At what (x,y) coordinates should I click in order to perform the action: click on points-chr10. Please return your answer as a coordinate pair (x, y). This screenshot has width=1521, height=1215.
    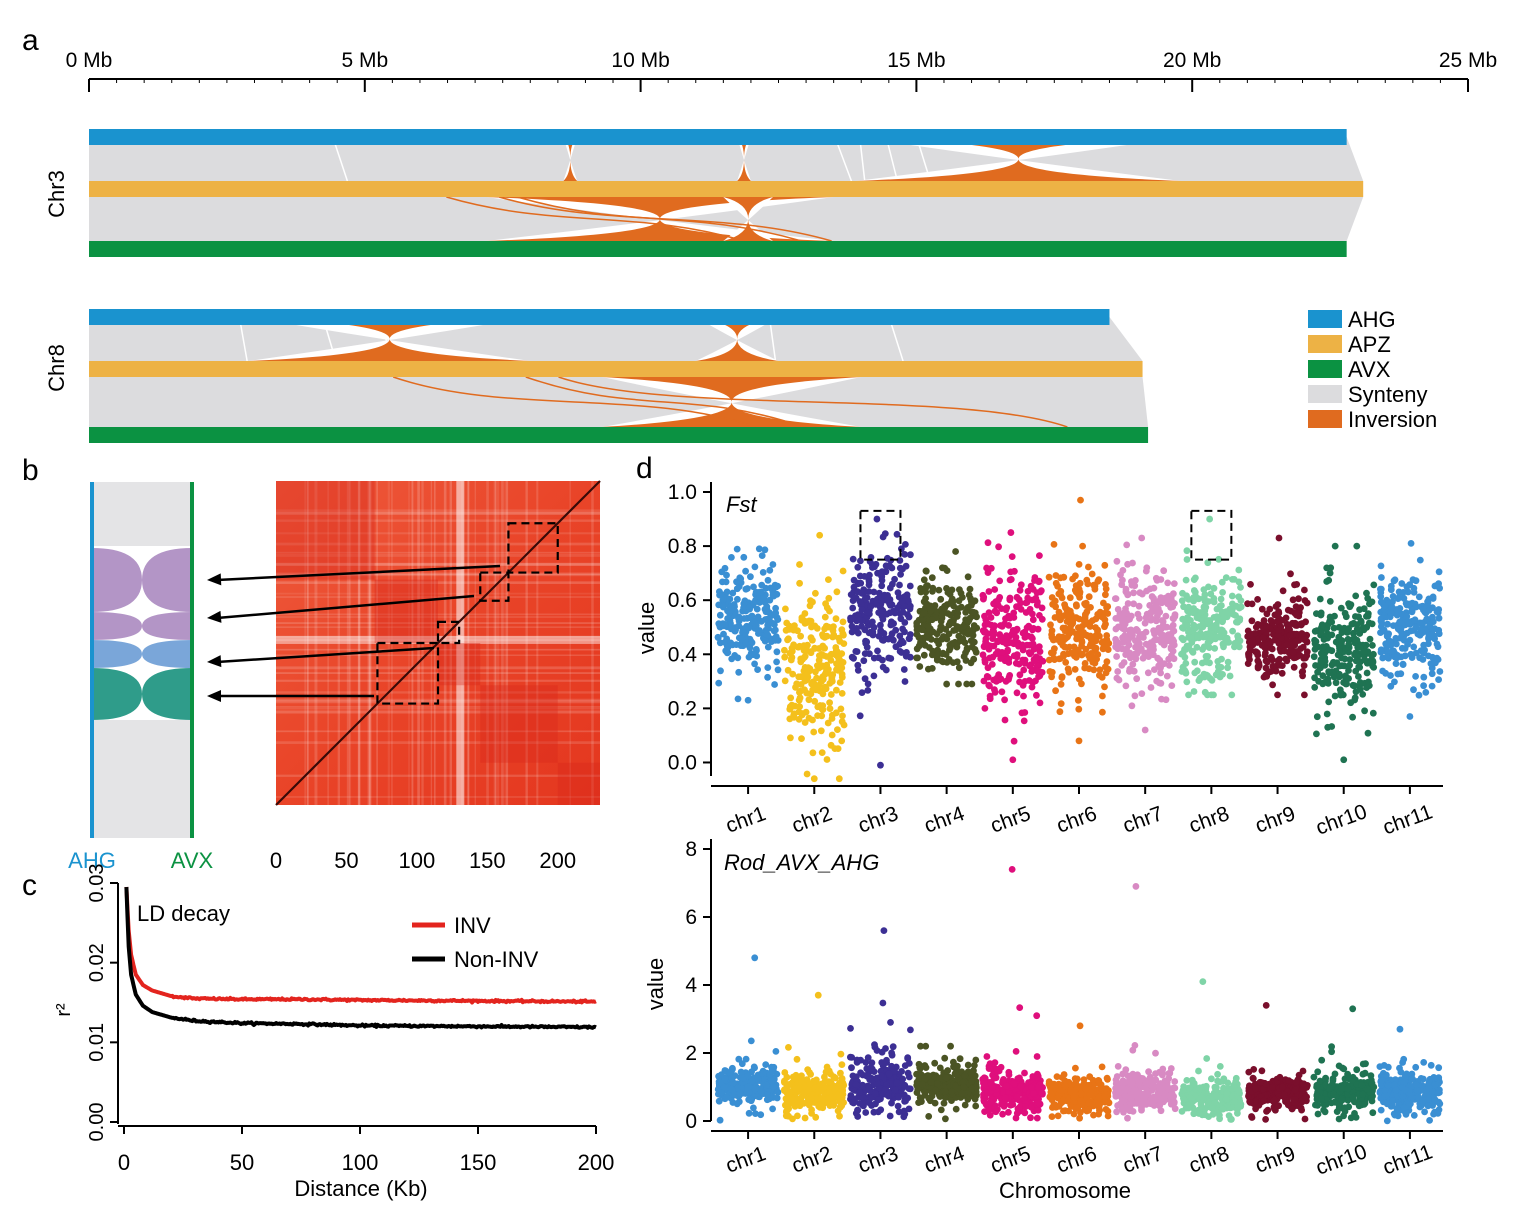
    Looking at the image, I should click on (1344, 653).